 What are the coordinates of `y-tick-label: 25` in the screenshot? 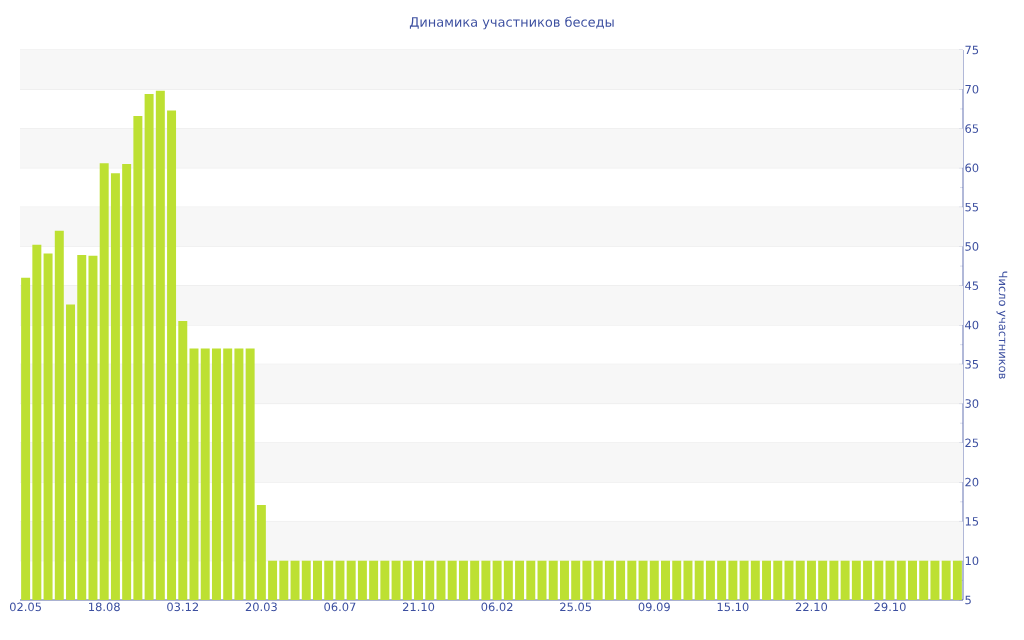 It's located at (972, 443).